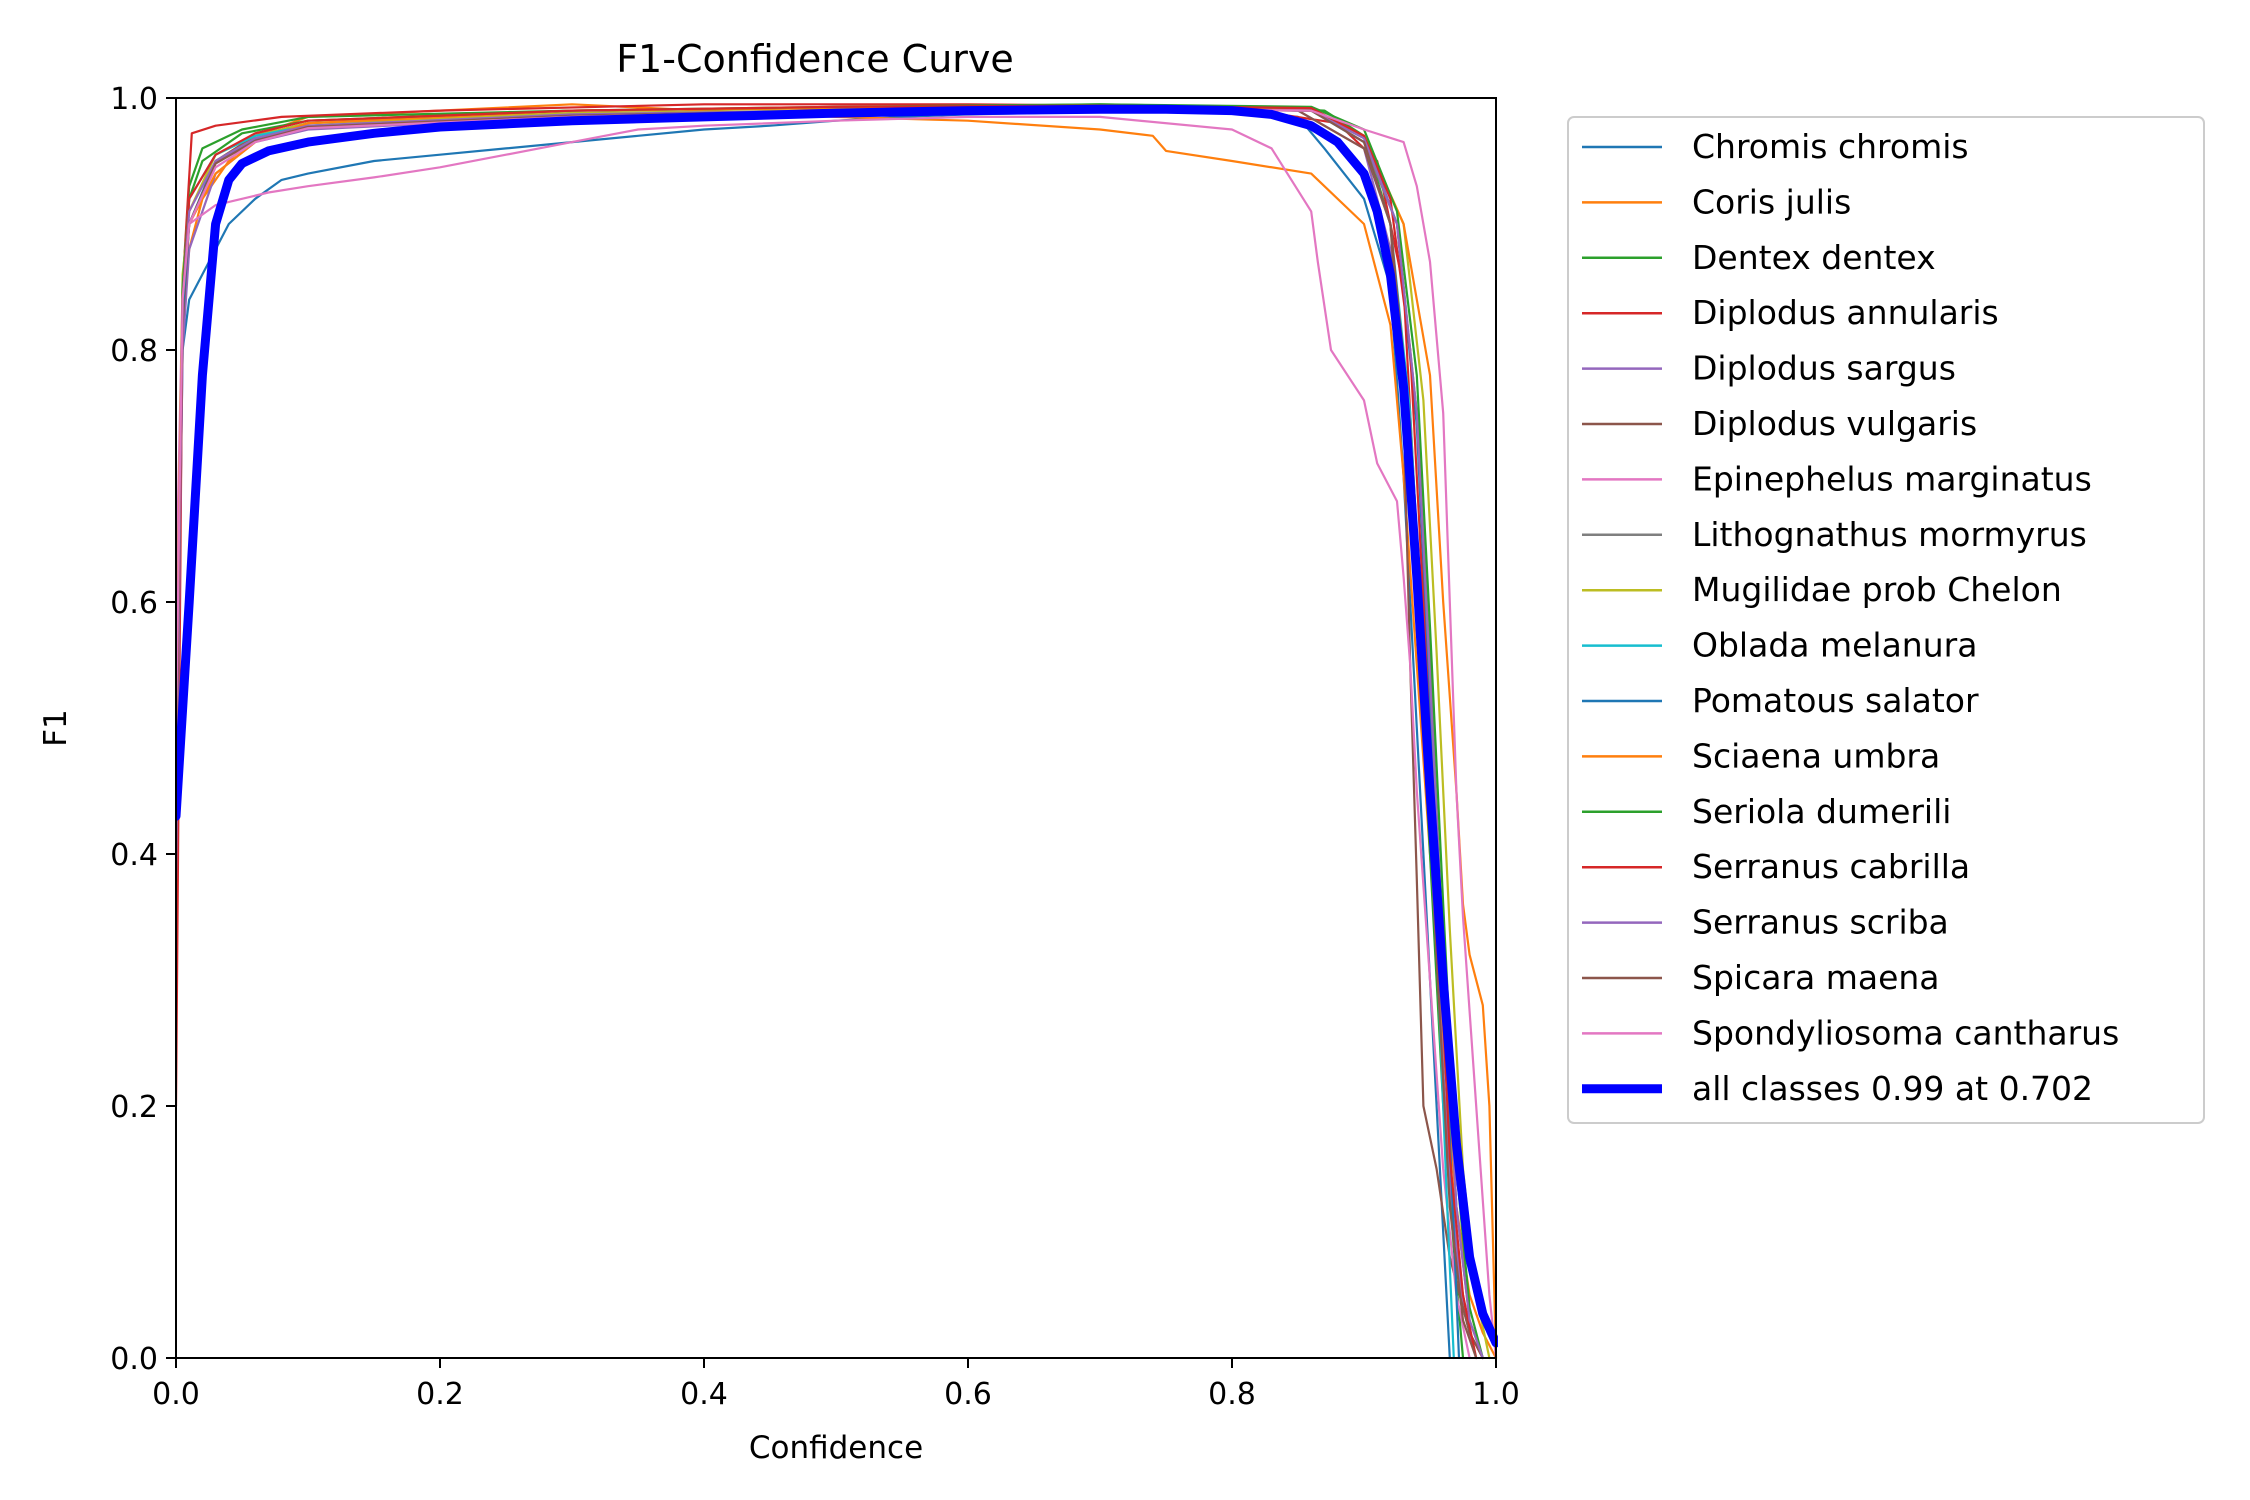 The width and height of the screenshot is (2250, 1500). What do you see at coordinates (1820, 922) in the screenshot?
I see `legend-label: Serranus scriba` at bounding box center [1820, 922].